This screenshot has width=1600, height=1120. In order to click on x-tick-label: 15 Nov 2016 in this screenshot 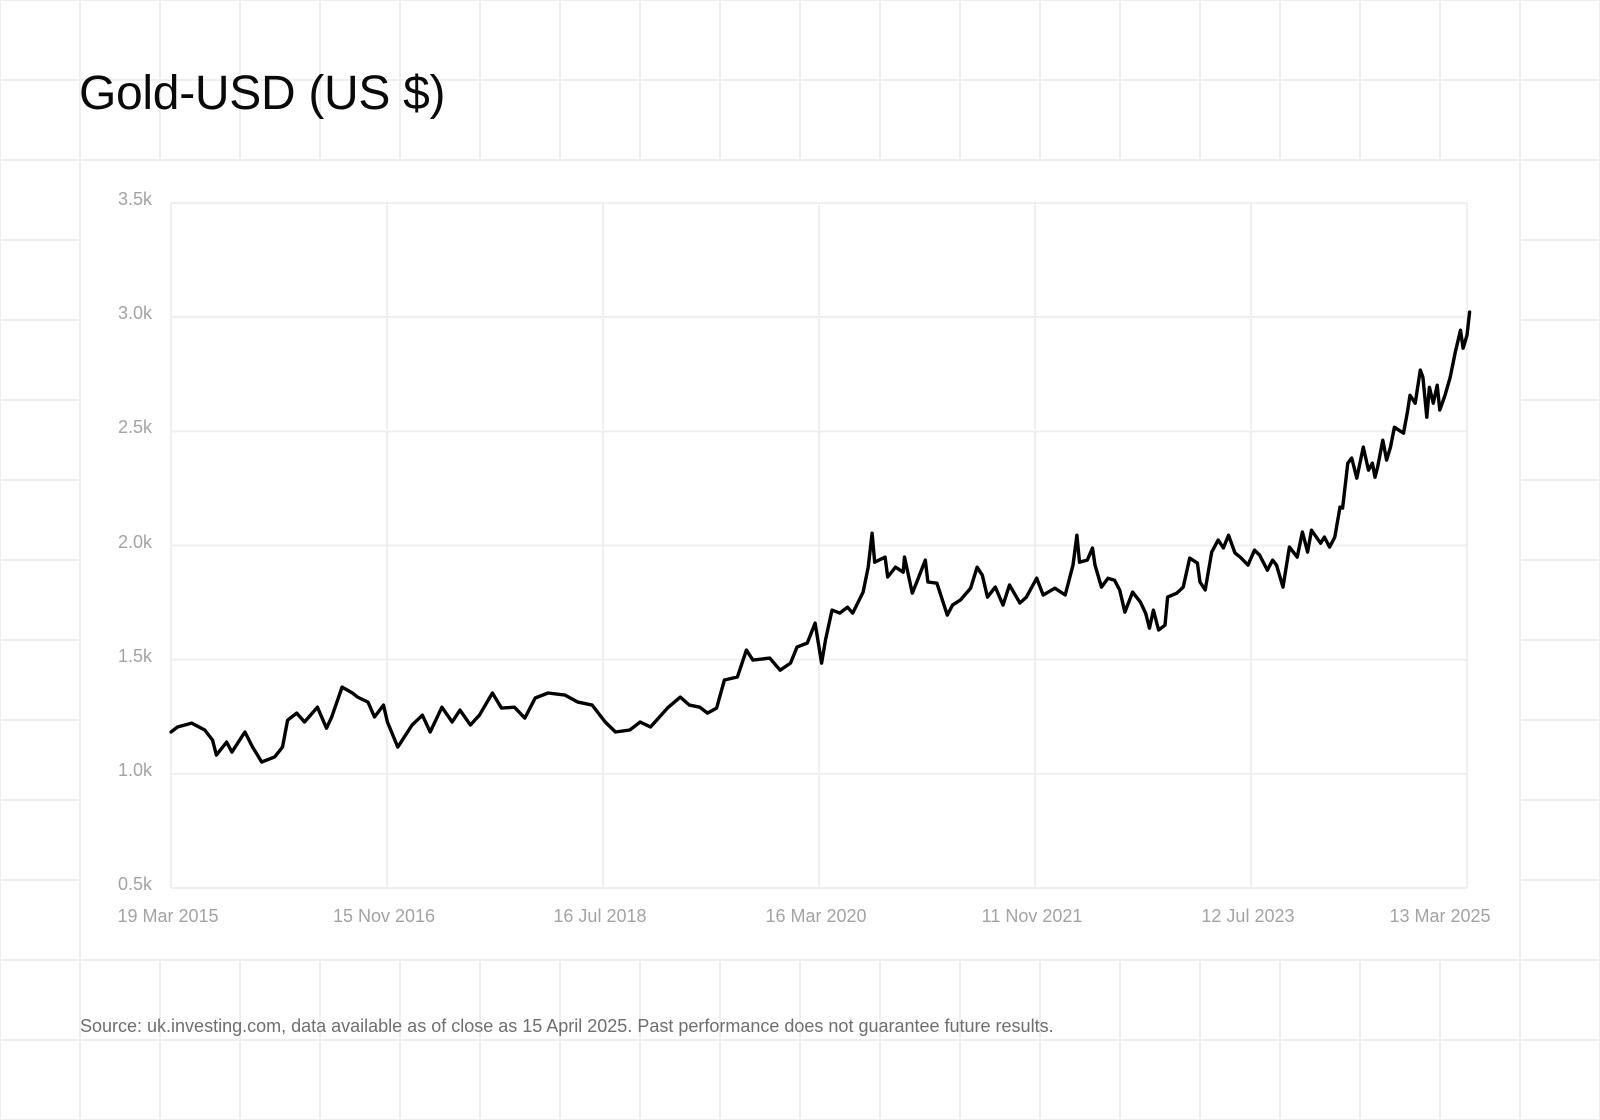, I will do `click(384, 916)`.